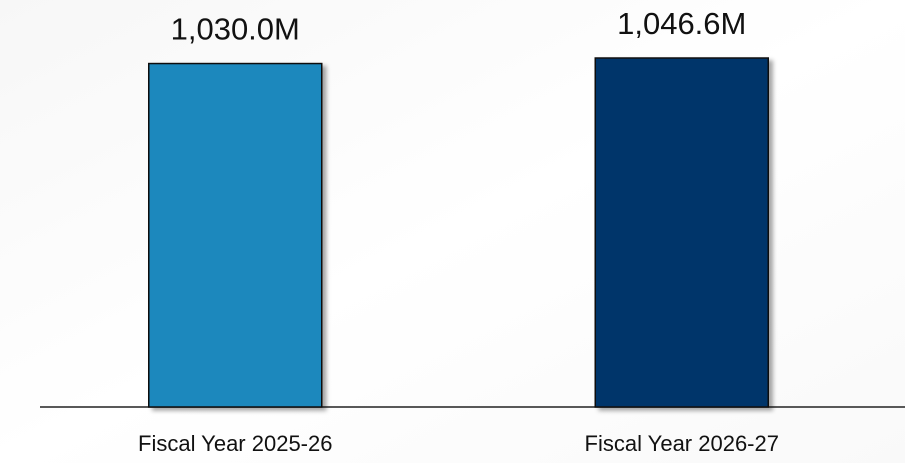 The width and height of the screenshot is (905, 463). Describe the element at coordinates (235, 29) in the screenshot. I see `value-label: 1,030.0M` at that location.